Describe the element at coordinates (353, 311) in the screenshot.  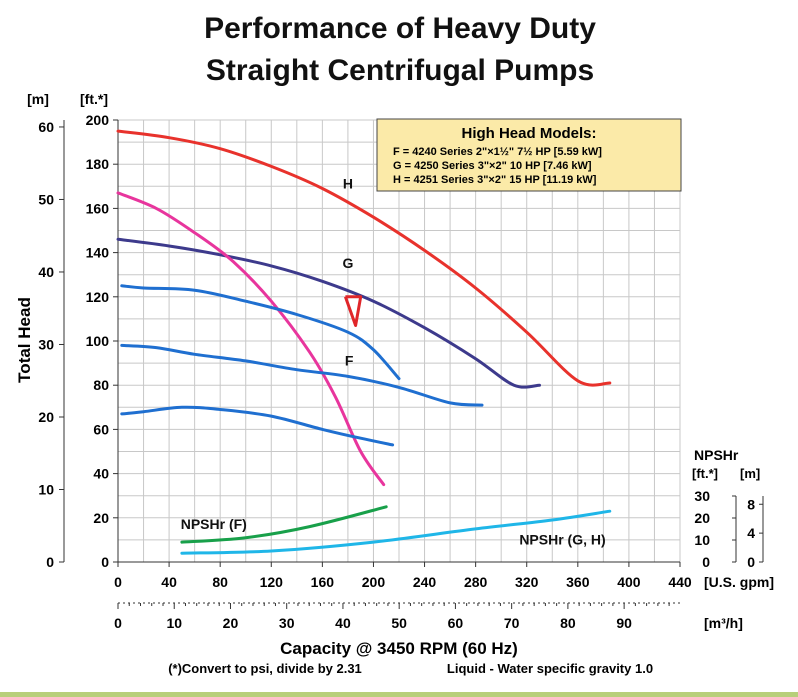
I see `red-annotation-mark` at that location.